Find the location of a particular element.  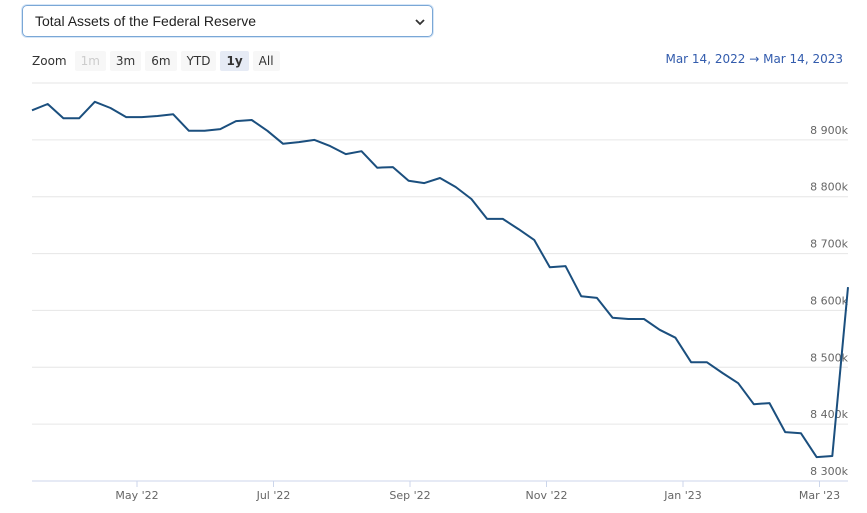

y-tick-label: 8 600k is located at coordinates (829, 300).